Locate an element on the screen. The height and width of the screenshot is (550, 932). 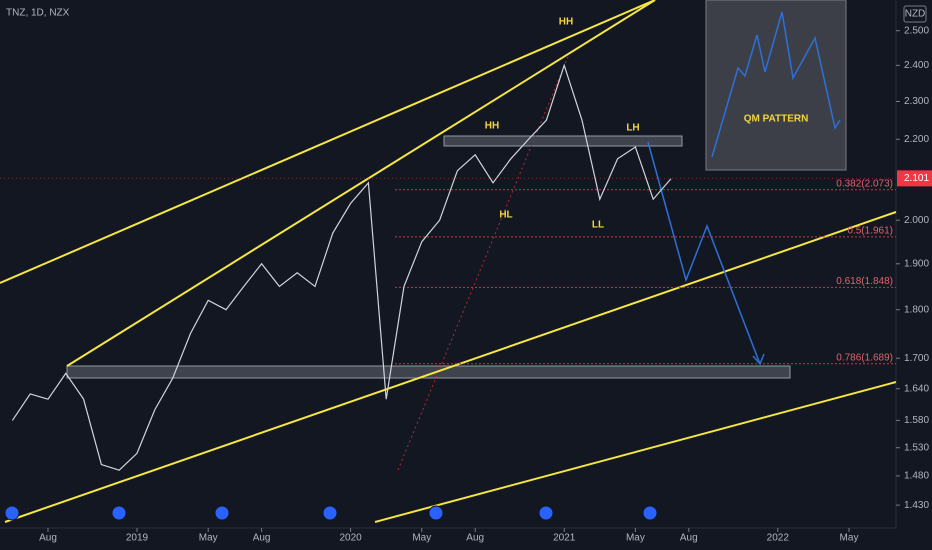
currency-box is located at coordinates (915, 14).